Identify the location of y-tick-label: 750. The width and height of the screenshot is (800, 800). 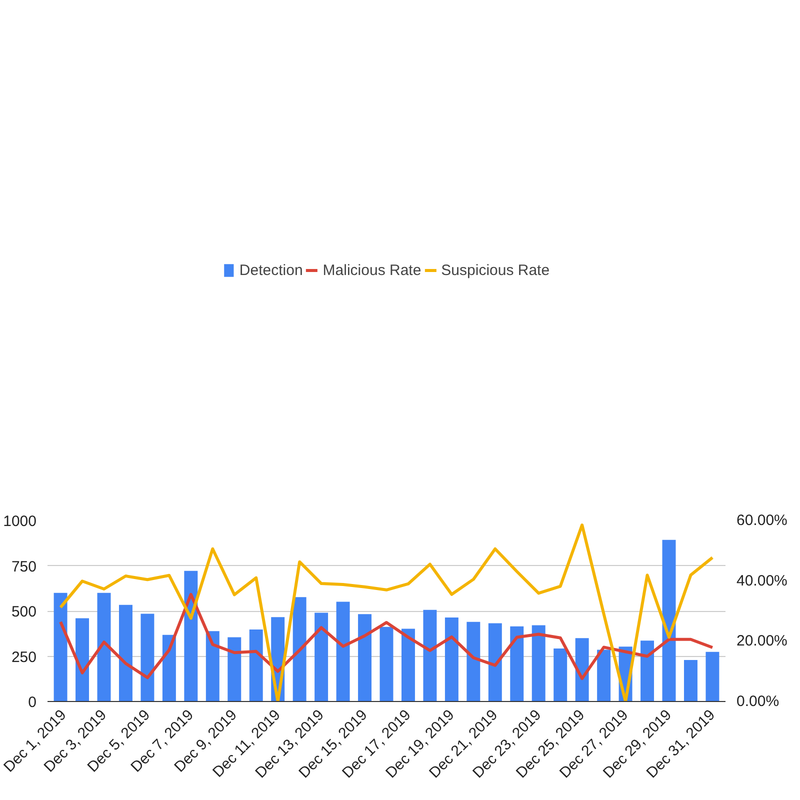
(24, 567).